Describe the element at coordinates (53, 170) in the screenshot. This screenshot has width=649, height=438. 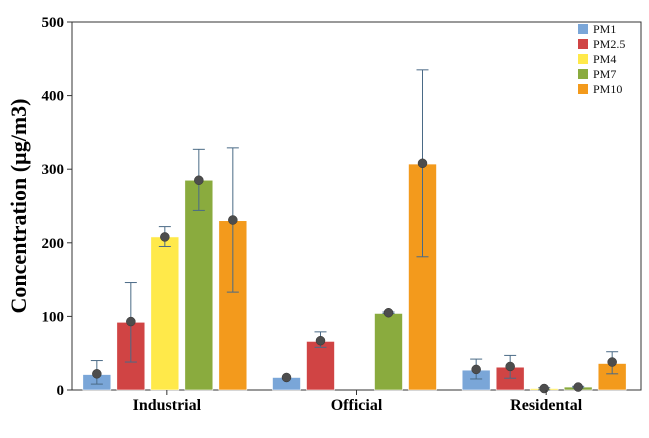
I see `y-tick-label: 300` at that location.